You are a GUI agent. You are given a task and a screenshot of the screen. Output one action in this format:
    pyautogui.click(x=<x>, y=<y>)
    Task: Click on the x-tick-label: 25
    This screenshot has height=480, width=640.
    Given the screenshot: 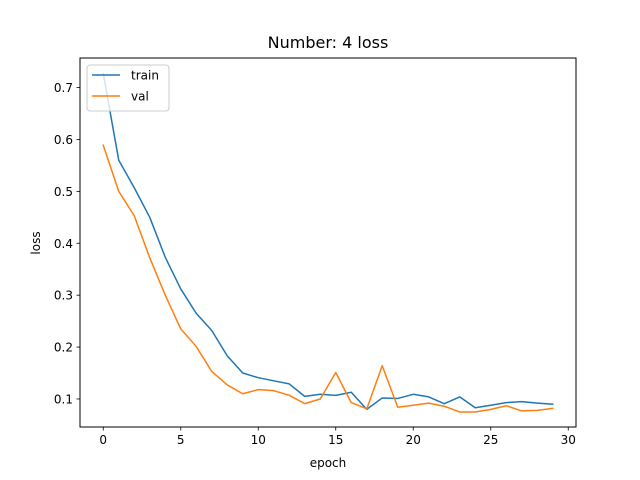 What is the action you would take?
    pyautogui.click(x=490, y=440)
    